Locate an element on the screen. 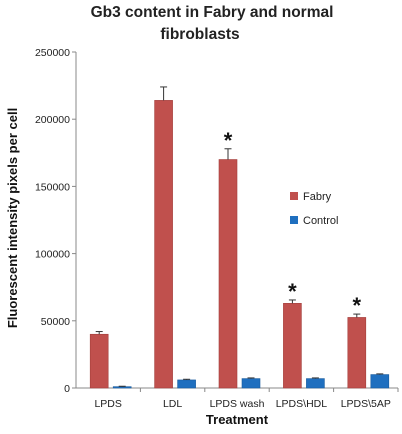 The height and width of the screenshot is (434, 402). y-tick-label: 150000 is located at coordinates (52, 187).